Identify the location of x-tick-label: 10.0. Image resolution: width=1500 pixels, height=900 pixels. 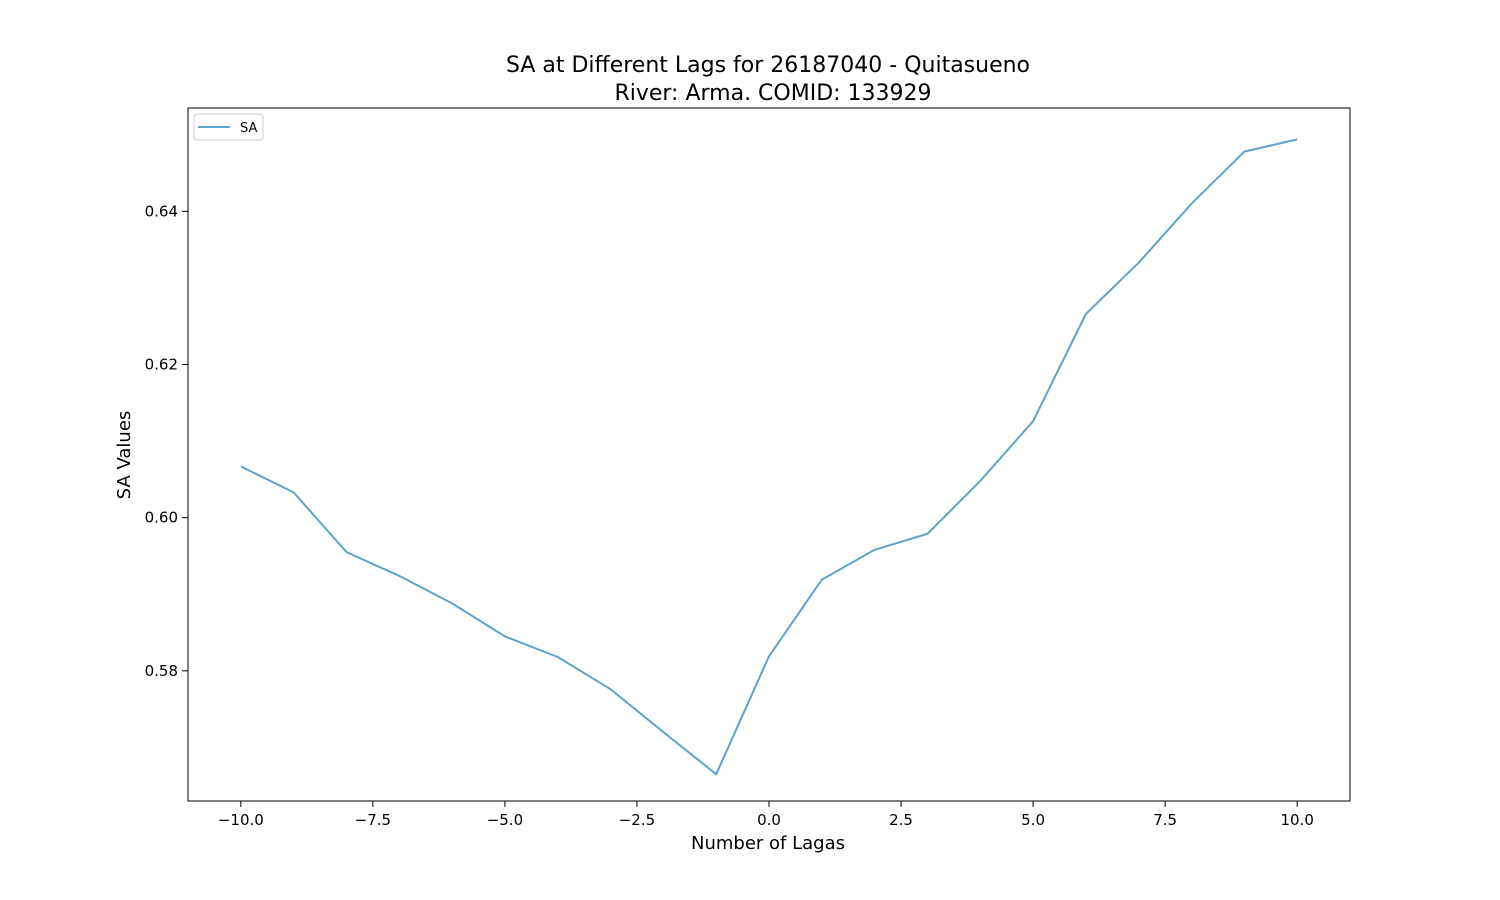
(1296, 820).